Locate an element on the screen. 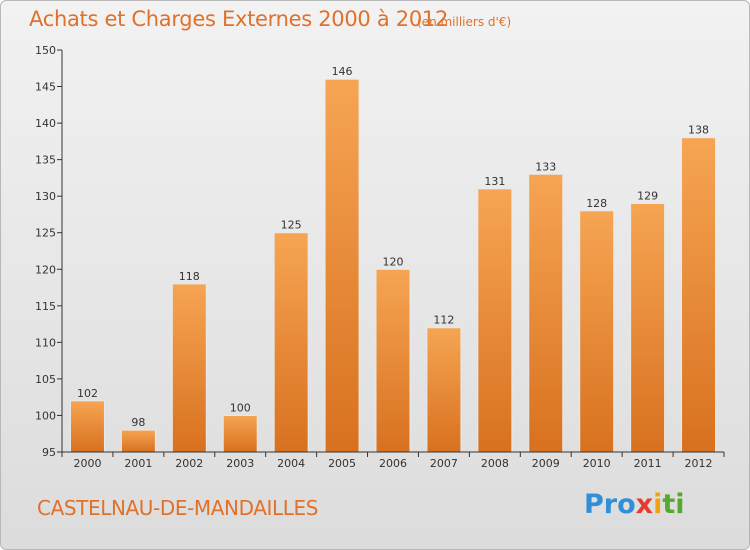  commune-name: CASTELNAU-DE-MANDAILLES is located at coordinates (178, 508).